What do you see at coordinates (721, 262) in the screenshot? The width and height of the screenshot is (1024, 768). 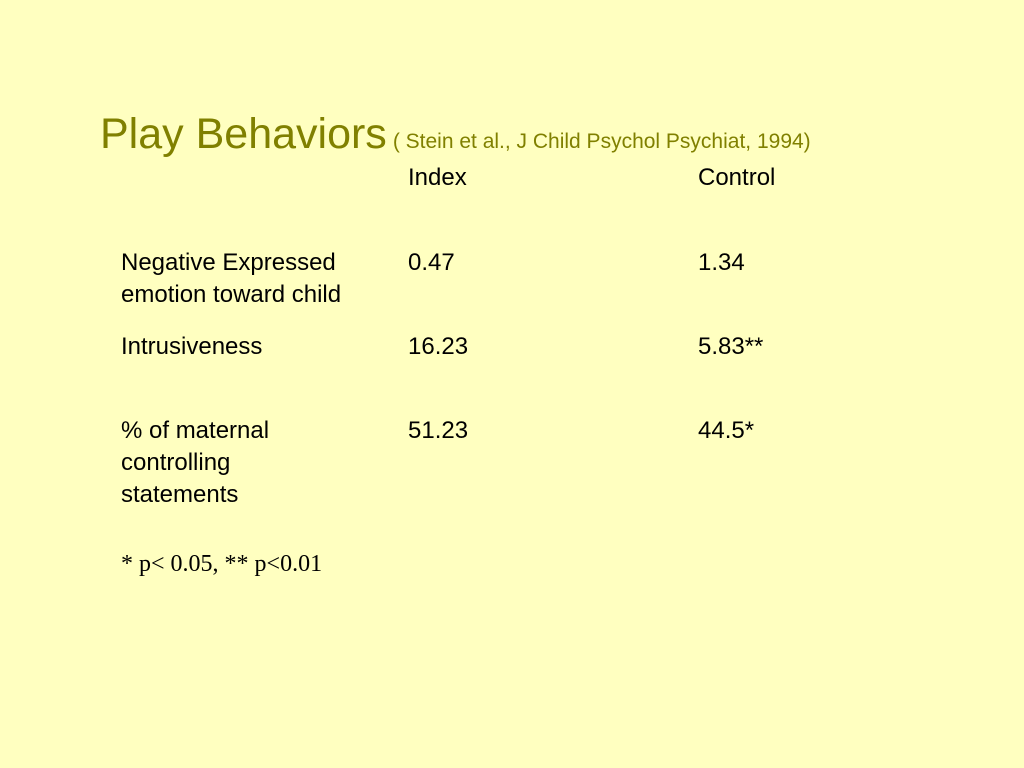 I see `row-control-negative-emotion: 1.34` at bounding box center [721, 262].